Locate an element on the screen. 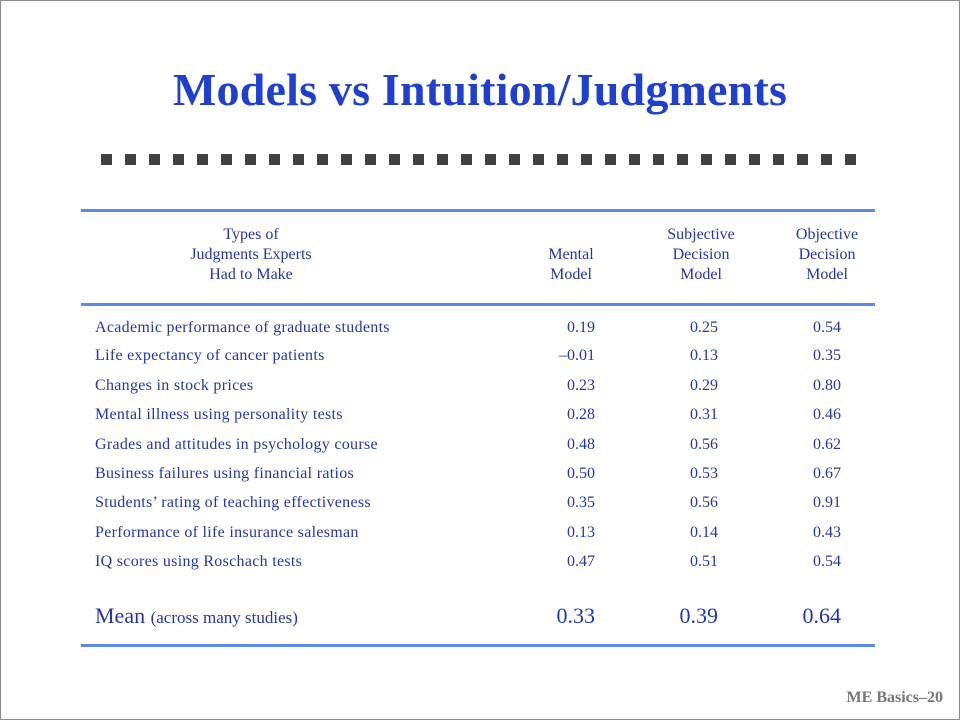 This screenshot has width=960, height=720. row-label: Performance of life insurance salesman is located at coordinates (227, 532).